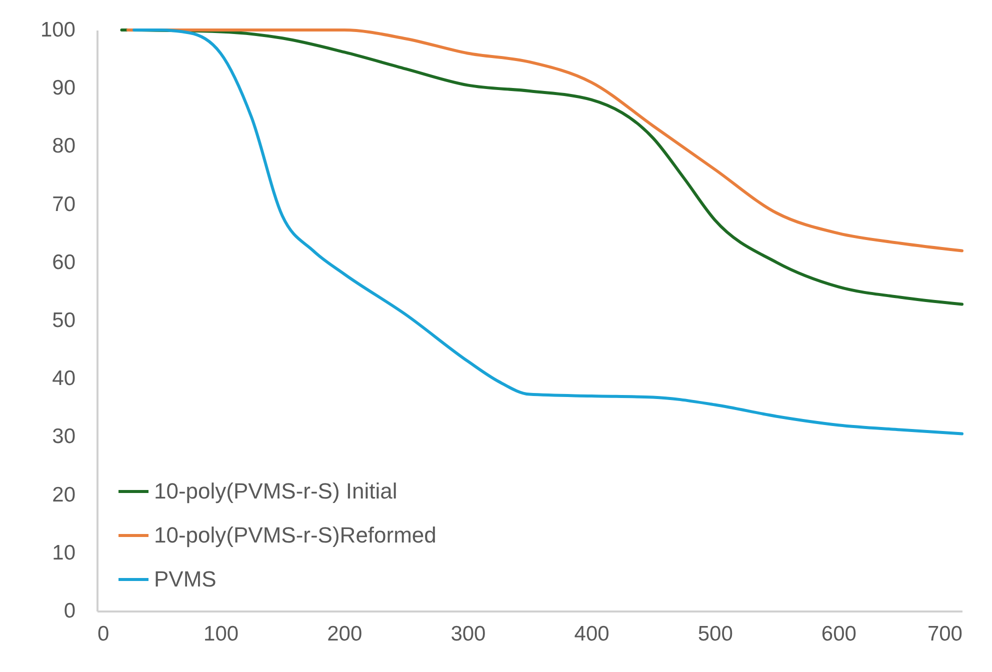  Describe the element at coordinates (64, 146) in the screenshot. I see `y-tick-label: 80` at that location.